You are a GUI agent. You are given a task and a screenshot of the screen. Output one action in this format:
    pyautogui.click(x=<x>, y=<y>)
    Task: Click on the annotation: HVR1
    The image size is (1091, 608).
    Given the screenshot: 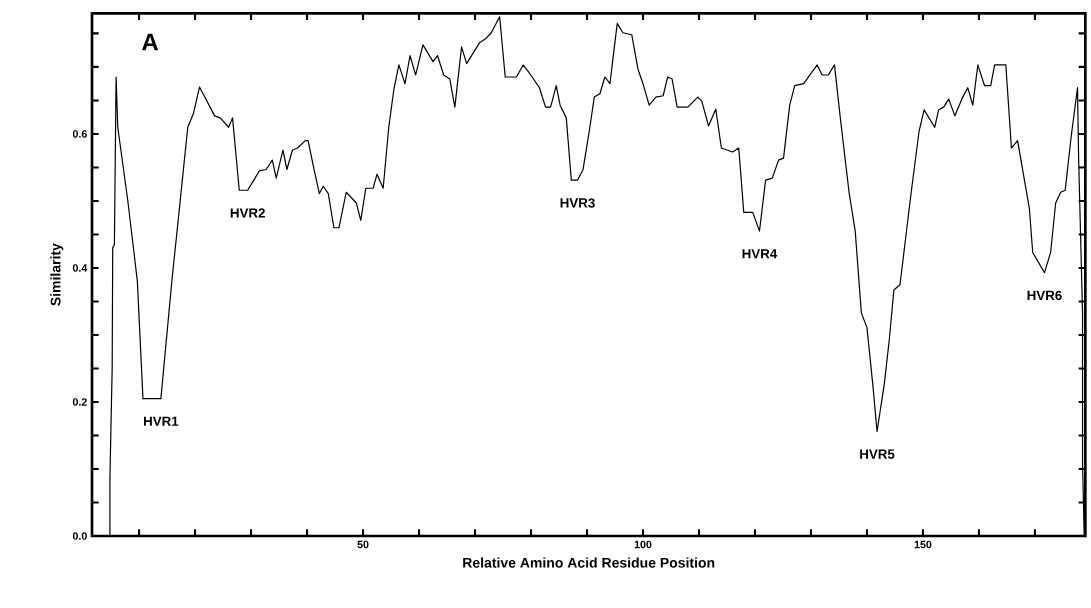 What is the action you would take?
    pyautogui.click(x=161, y=421)
    